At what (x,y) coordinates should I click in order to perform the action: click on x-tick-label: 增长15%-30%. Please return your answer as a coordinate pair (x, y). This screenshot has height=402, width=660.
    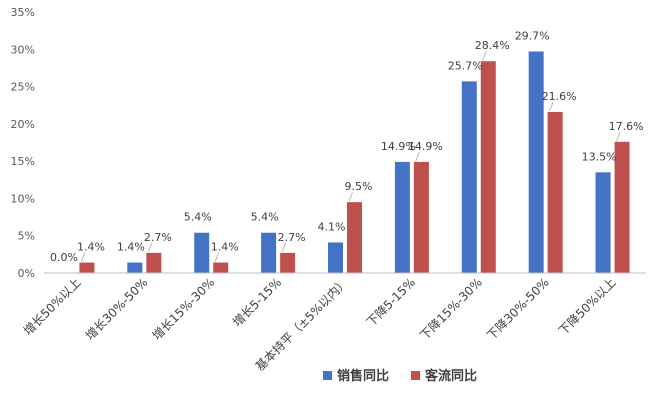
    Looking at the image, I should click on (184, 309).